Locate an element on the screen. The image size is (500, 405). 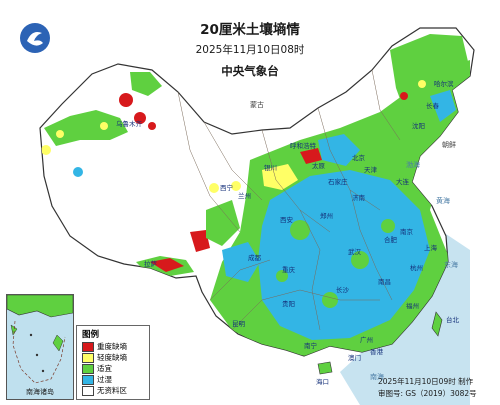
legend-item-suitable: 适宜 is located at coordinates (97, 368).